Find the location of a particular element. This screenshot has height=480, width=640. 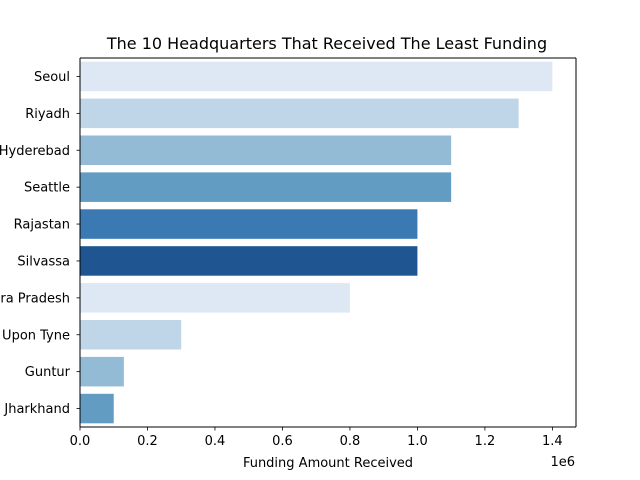

x-axis-ticks: 0.0 0.2 0.4 0.6 0.8 1.0 1.2 1.4 is located at coordinates (316, 438).